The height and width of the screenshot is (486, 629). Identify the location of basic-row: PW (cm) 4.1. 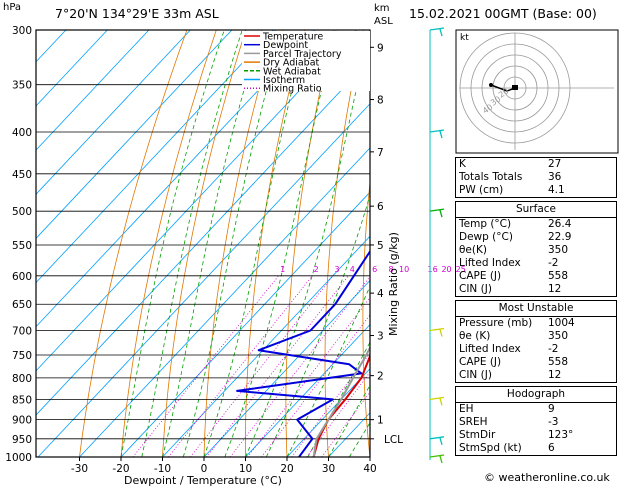
(536, 190).